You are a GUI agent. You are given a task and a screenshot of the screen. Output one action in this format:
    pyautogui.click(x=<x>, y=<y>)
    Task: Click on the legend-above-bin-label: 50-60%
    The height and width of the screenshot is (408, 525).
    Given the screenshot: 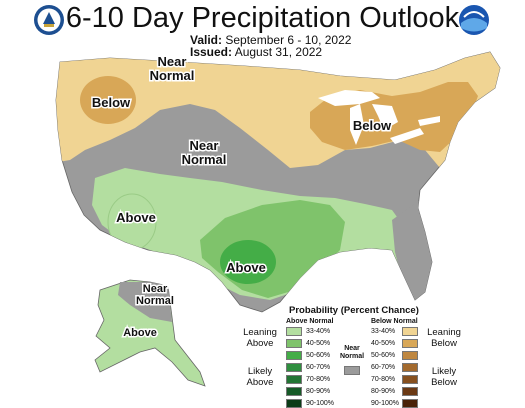 What is the action you would take?
    pyautogui.click(x=318, y=355)
    